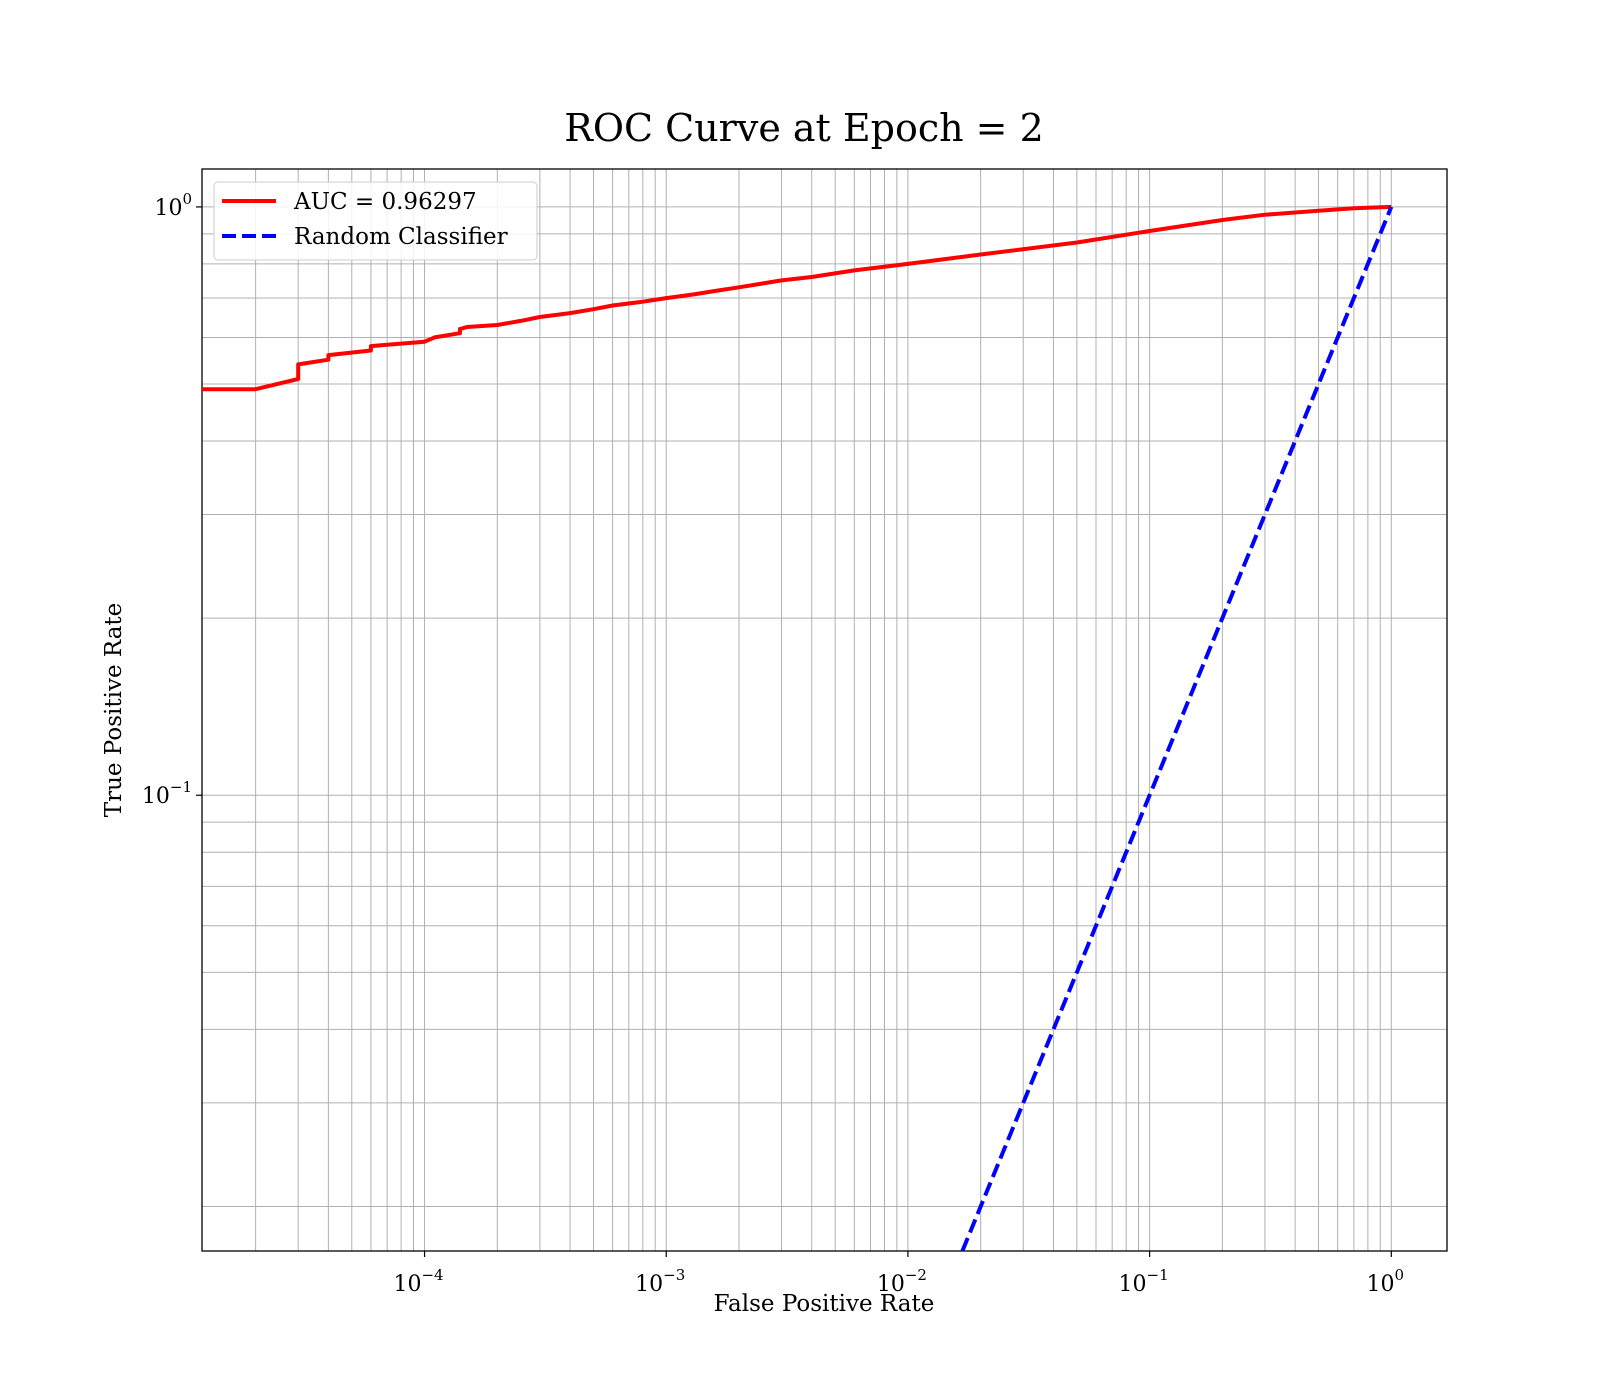 The height and width of the screenshot is (1400, 1600). What do you see at coordinates (418, 1281) in the screenshot?
I see `x-tick-label: 10⁻⁴` at bounding box center [418, 1281].